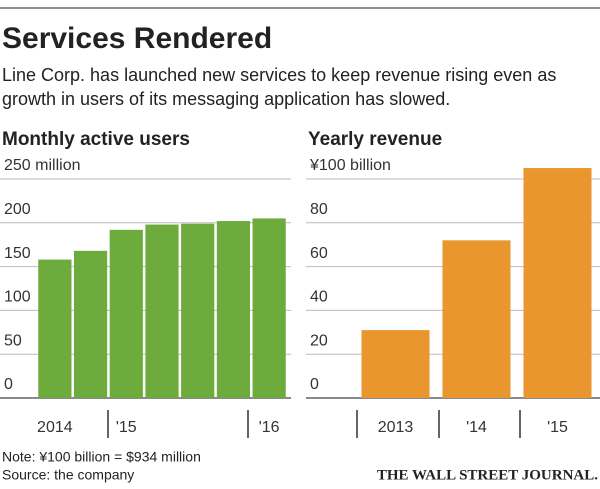 The image size is (600, 489). I want to click on note: Note: ¥100 billion = $934 million, so click(101, 457).